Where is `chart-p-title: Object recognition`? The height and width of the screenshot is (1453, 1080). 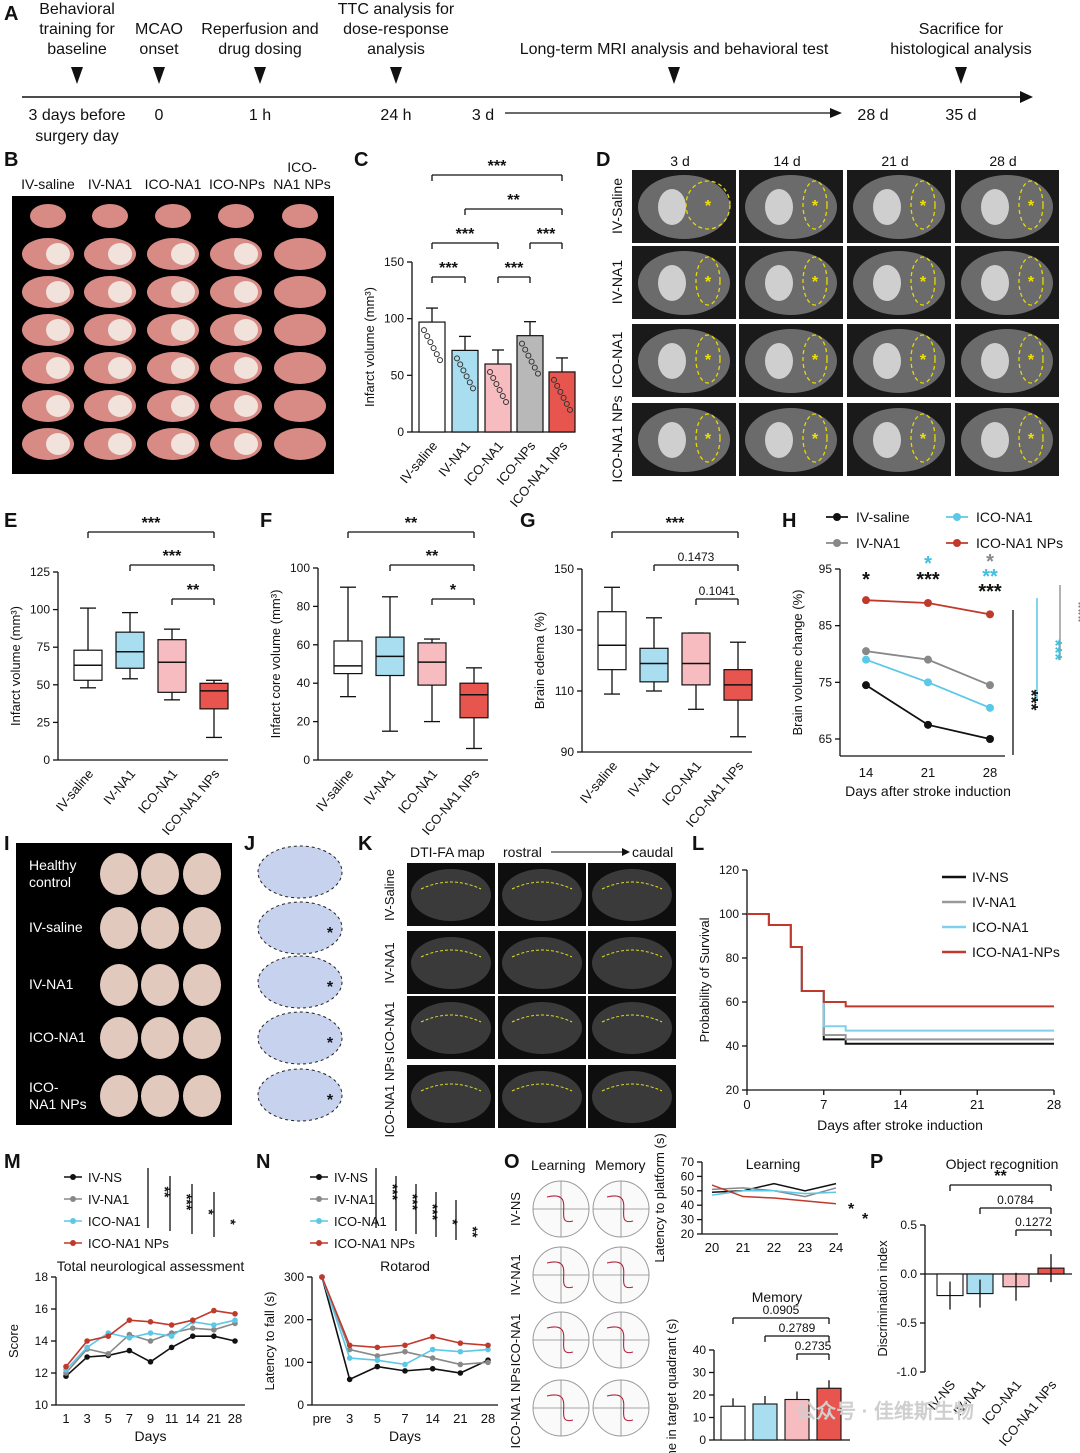 chart-p-title: Object recognition is located at coordinates (1002, 1164).